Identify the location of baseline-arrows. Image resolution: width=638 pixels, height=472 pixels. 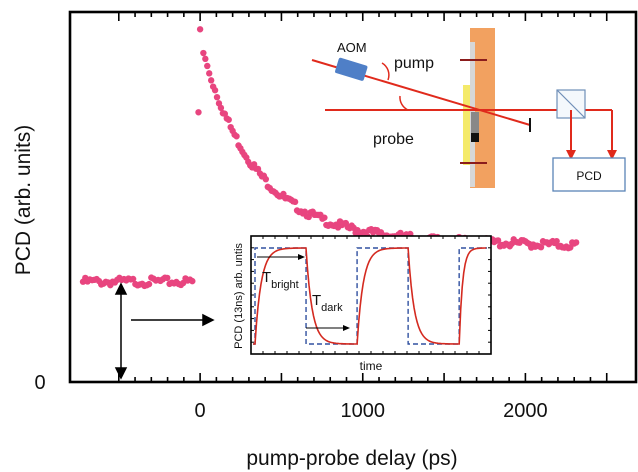
(164, 331).